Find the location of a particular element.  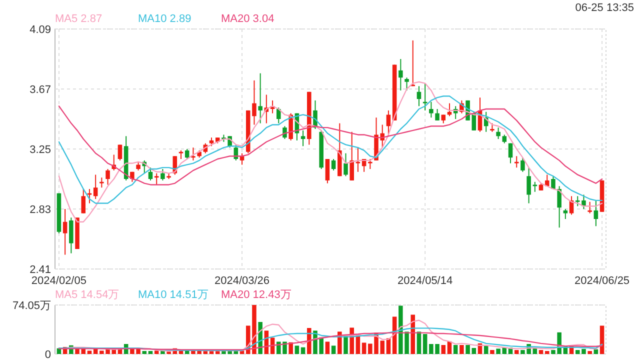

x-tick-label: 2024/03/26 is located at coordinates (242, 281).